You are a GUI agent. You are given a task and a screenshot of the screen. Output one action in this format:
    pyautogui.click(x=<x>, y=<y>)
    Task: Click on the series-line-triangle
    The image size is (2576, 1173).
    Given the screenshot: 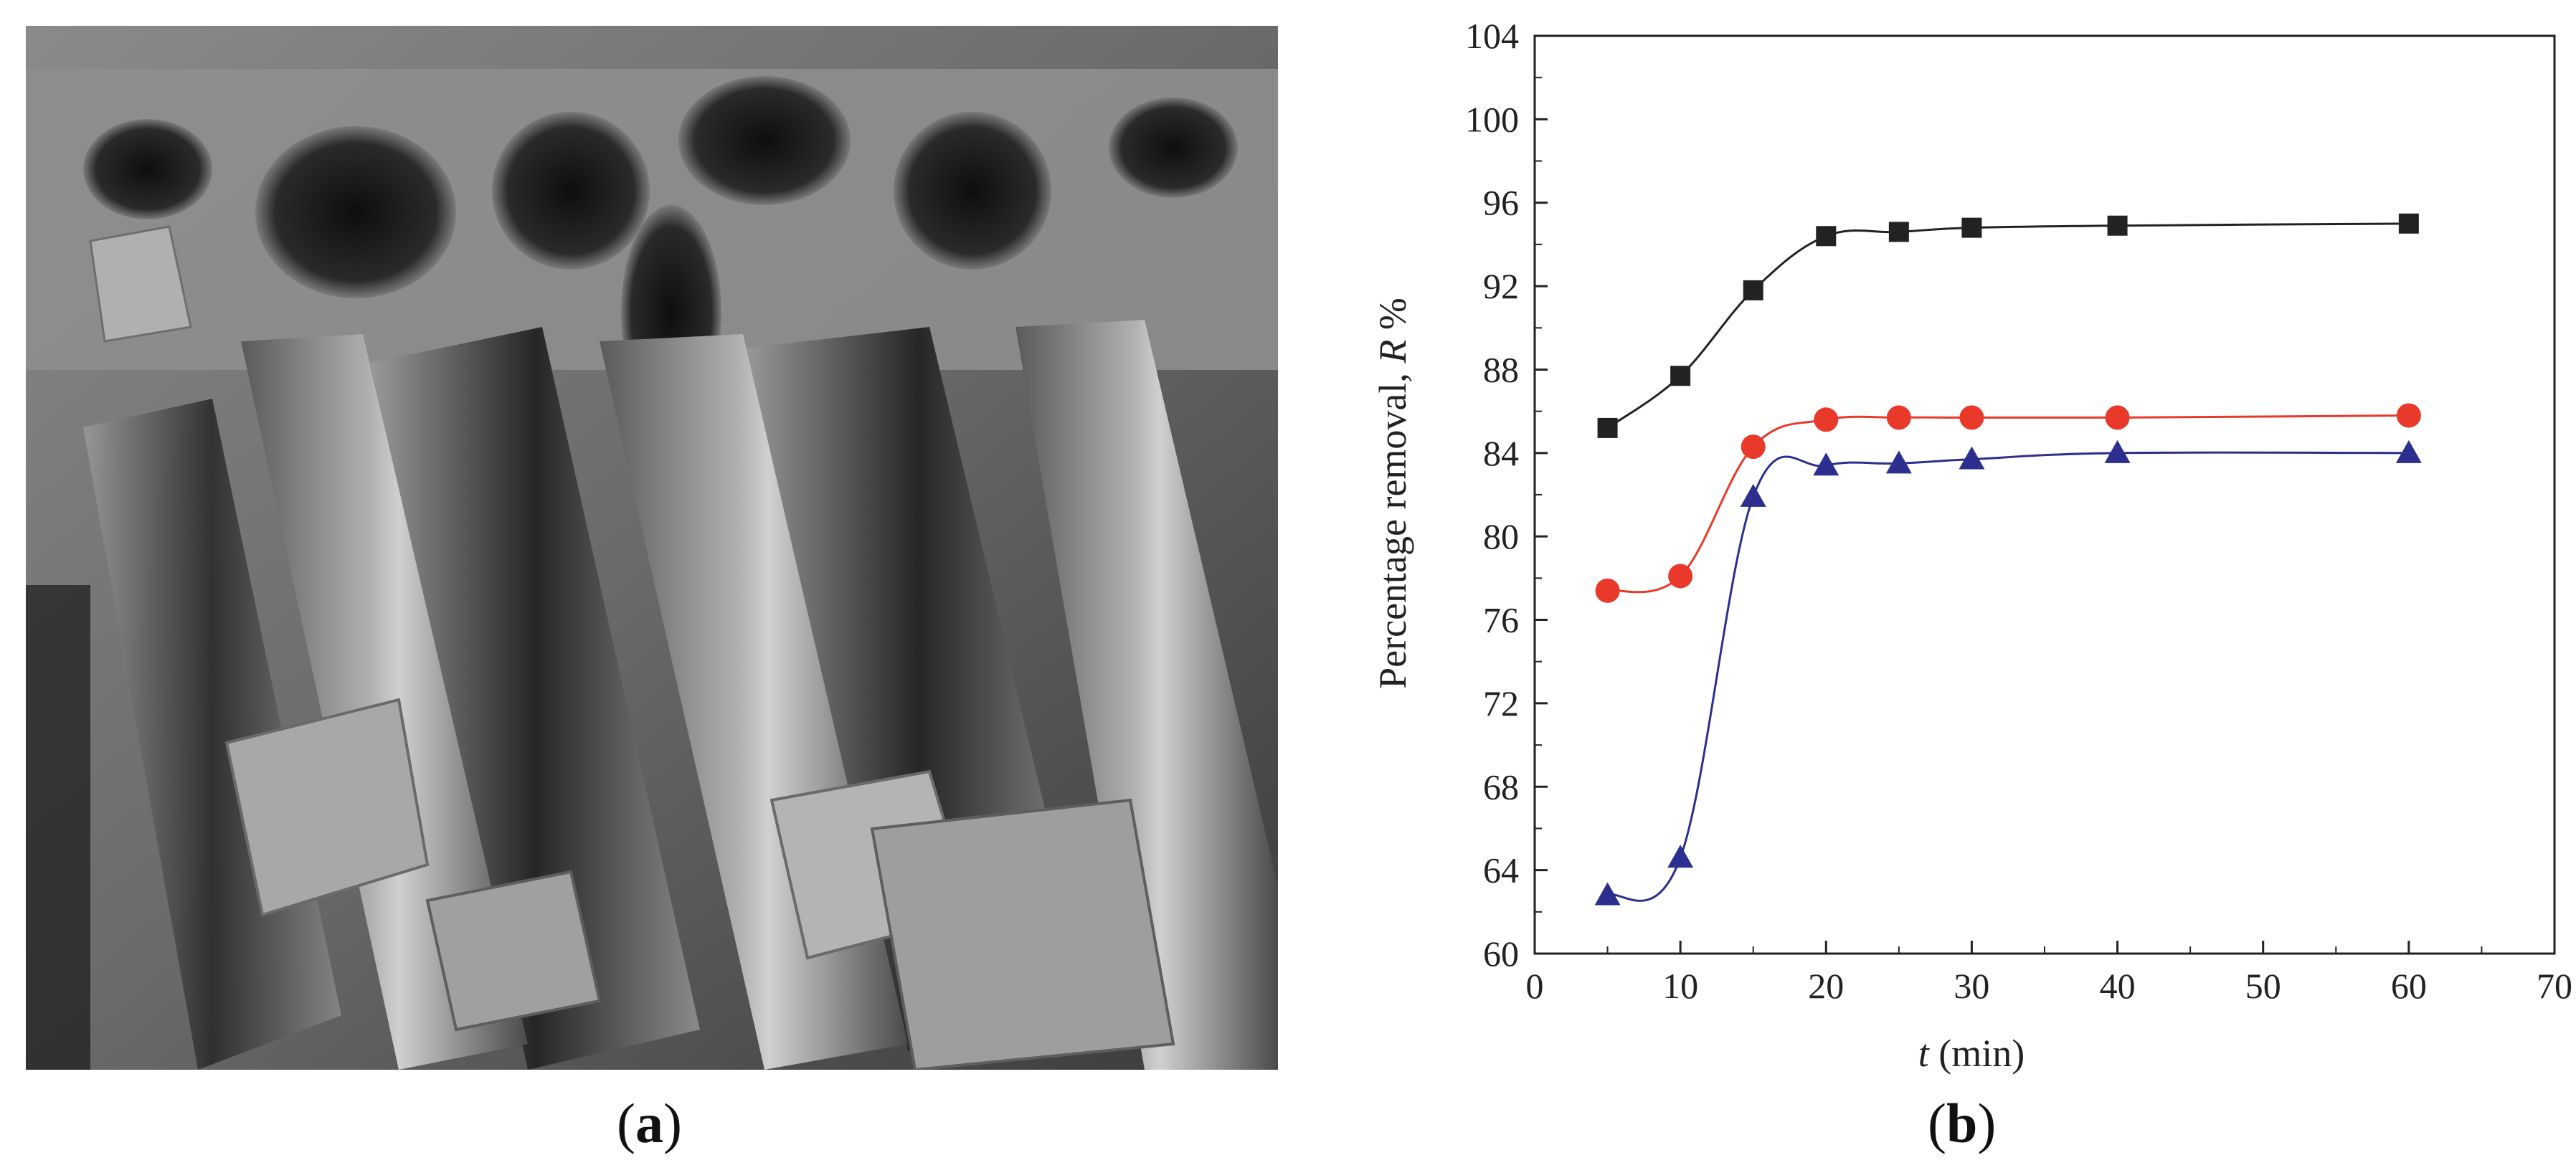 What is the action you would take?
    pyautogui.click(x=2007, y=676)
    